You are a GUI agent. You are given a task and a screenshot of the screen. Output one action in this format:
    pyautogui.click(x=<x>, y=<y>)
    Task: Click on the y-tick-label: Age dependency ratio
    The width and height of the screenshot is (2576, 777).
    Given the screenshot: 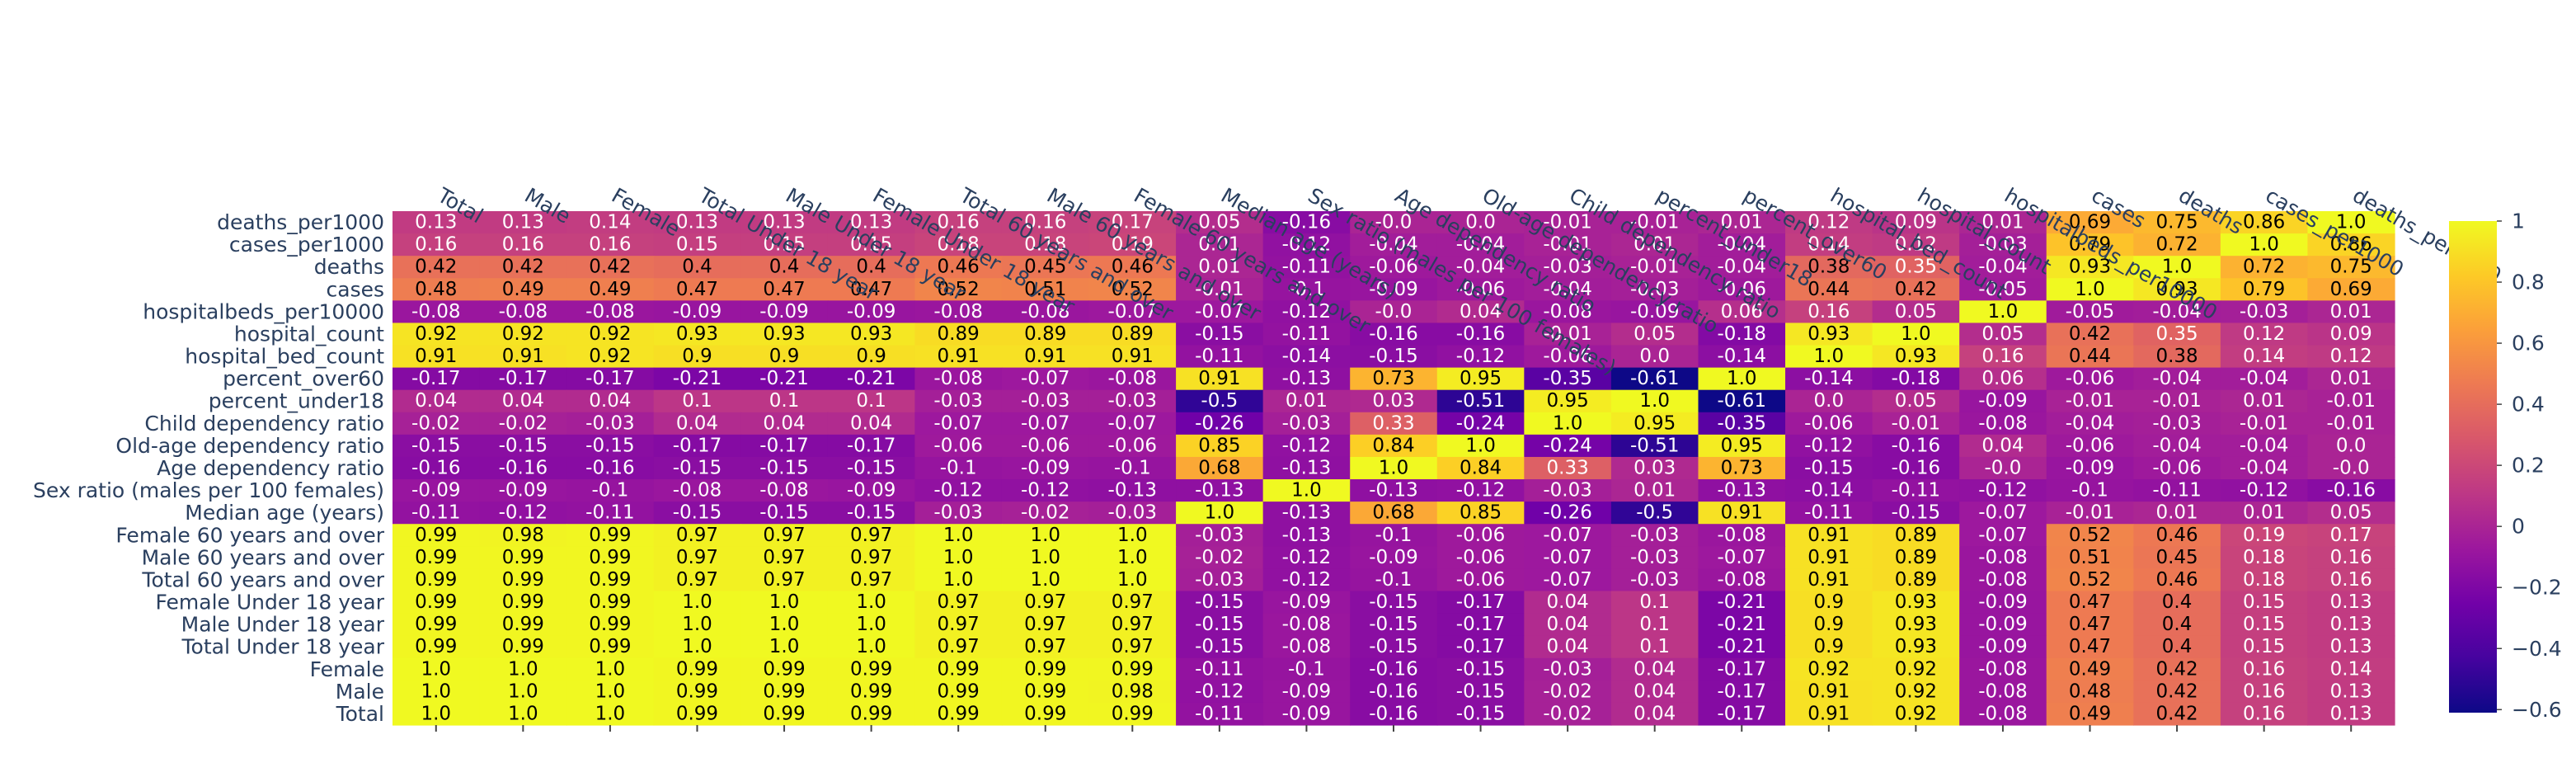 What is the action you would take?
    pyautogui.click(x=270, y=468)
    